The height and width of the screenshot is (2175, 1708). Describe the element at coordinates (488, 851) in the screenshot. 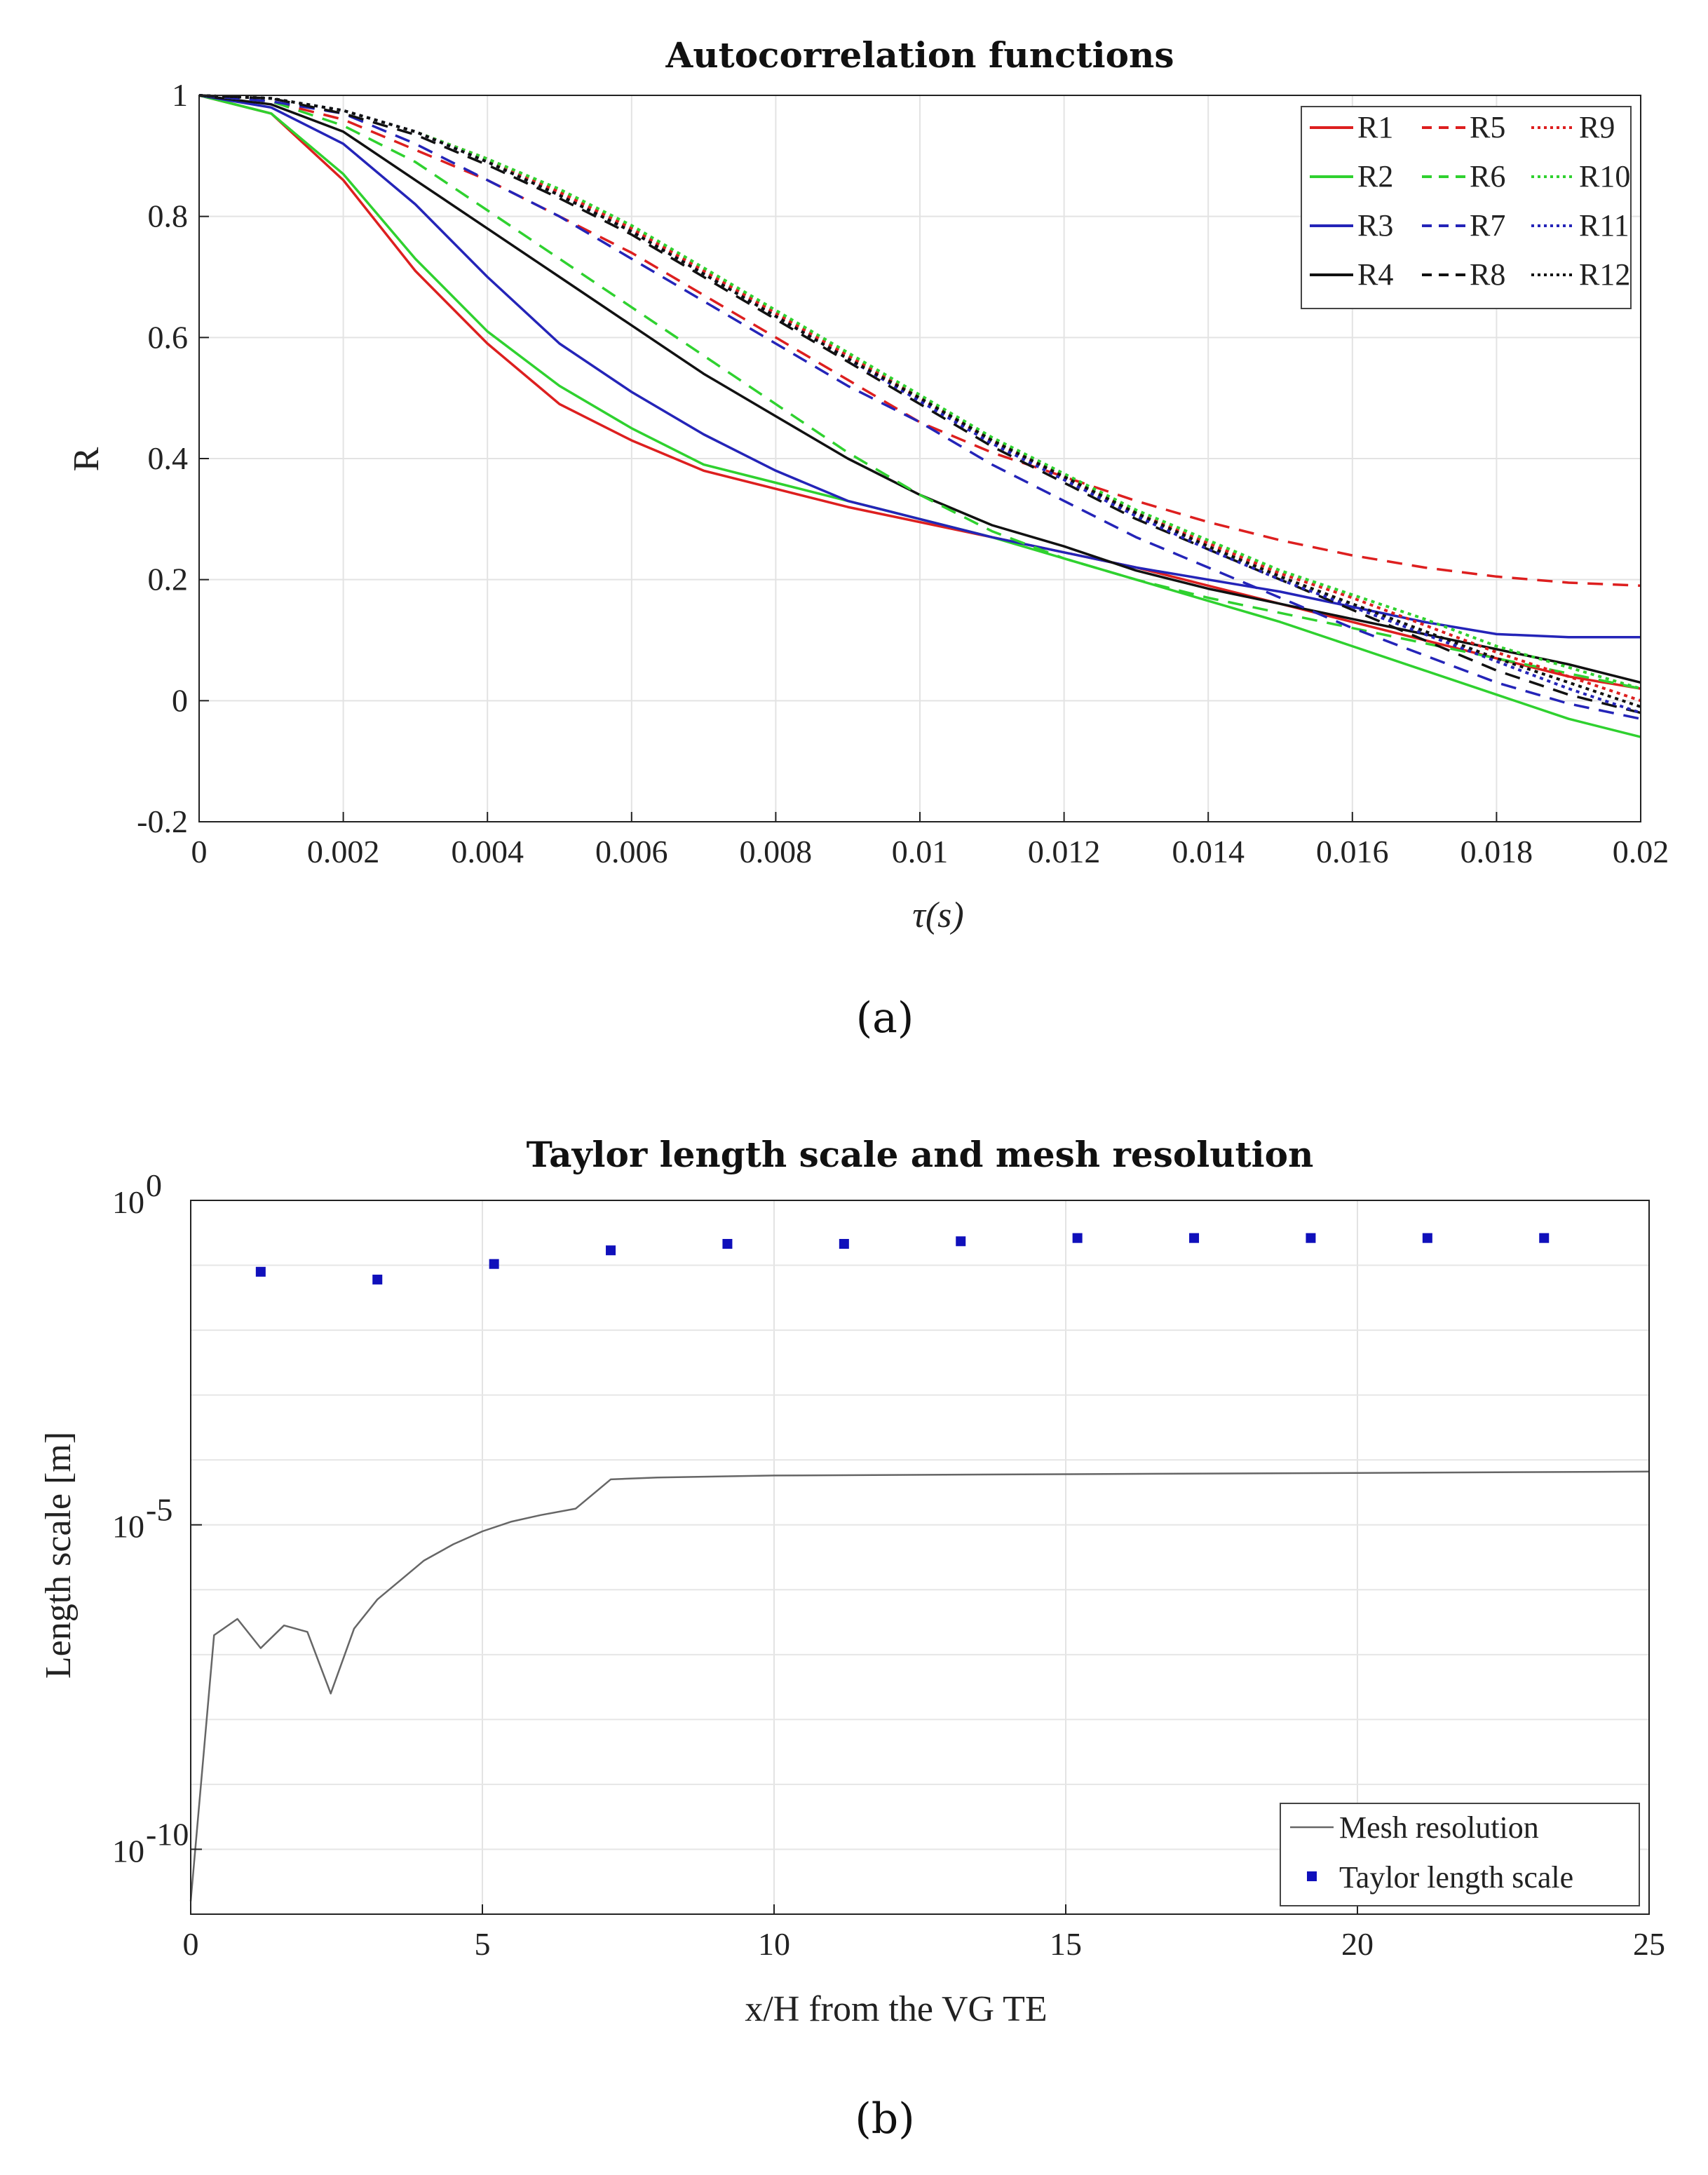

I see `chart-a-xtick-label: 0.004` at that location.